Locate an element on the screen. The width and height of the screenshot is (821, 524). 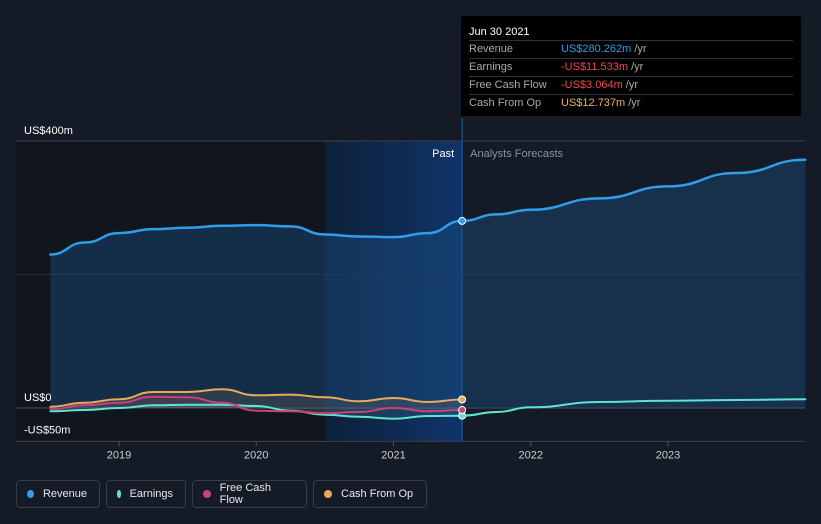
free-cash-flow-area is located at coordinates (256, 405).